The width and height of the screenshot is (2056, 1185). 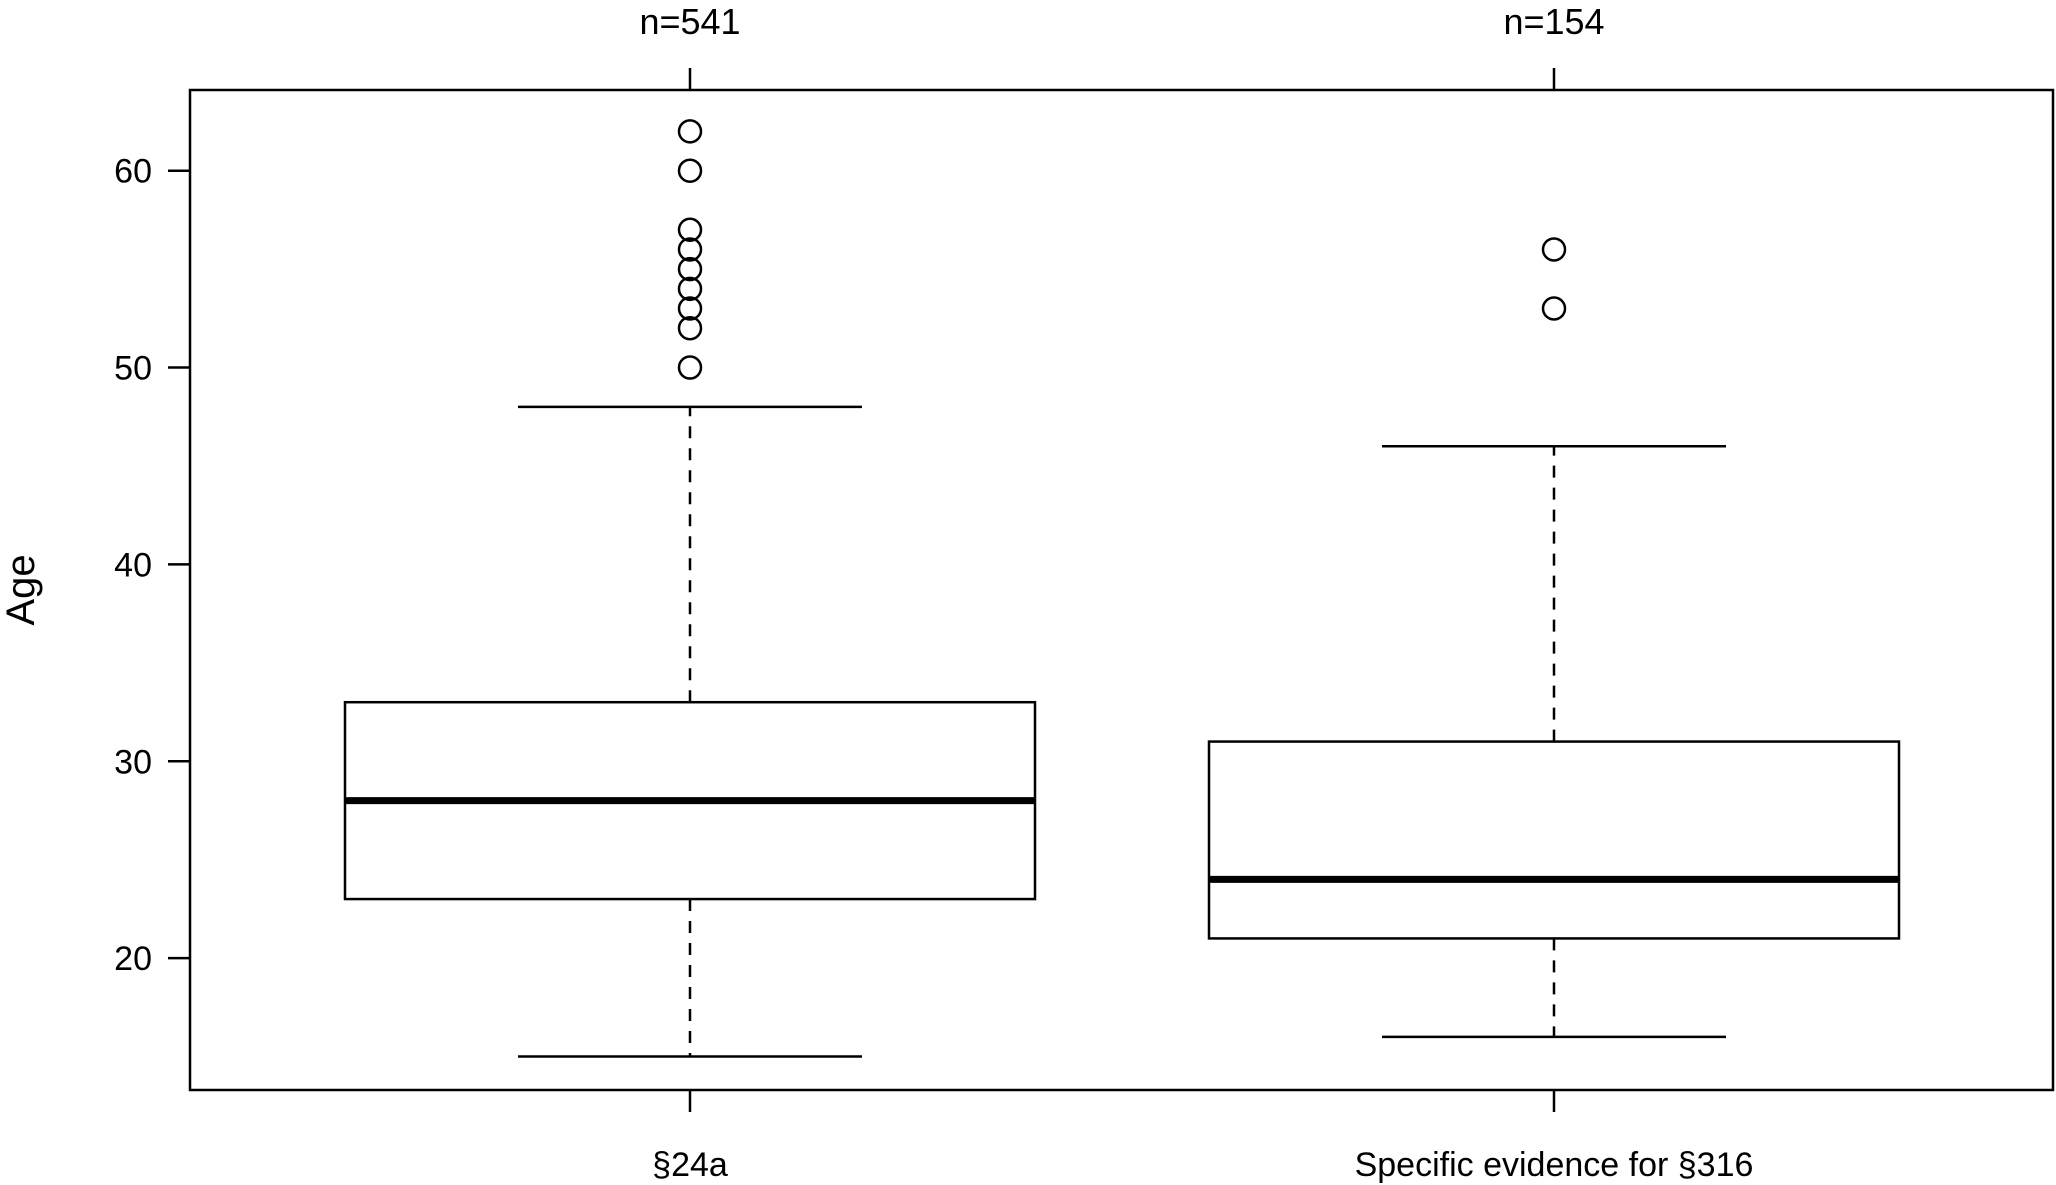 What do you see at coordinates (689, 21) in the screenshot?
I see `count-label: n=541` at bounding box center [689, 21].